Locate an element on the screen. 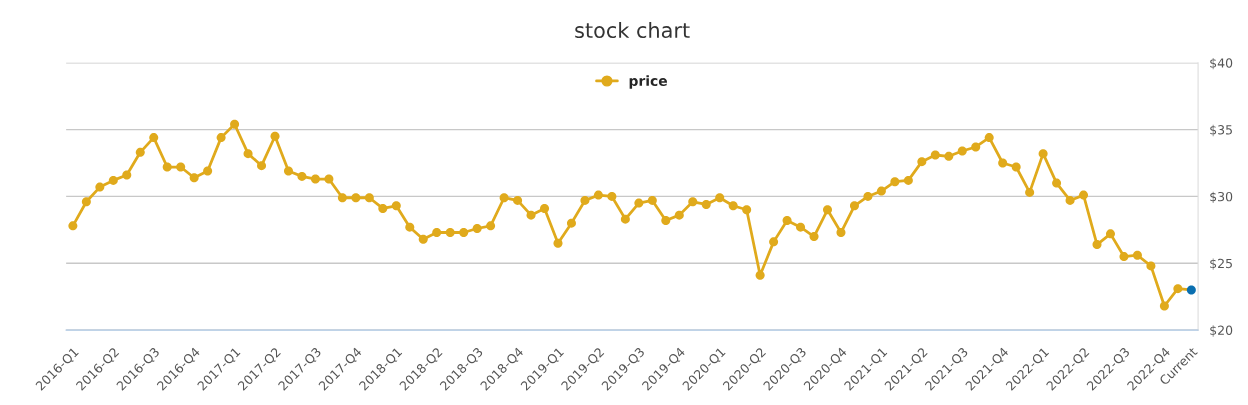 This screenshot has width=1248, height=405. y-tick-label: $25 is located at coordinates (1221, 264).